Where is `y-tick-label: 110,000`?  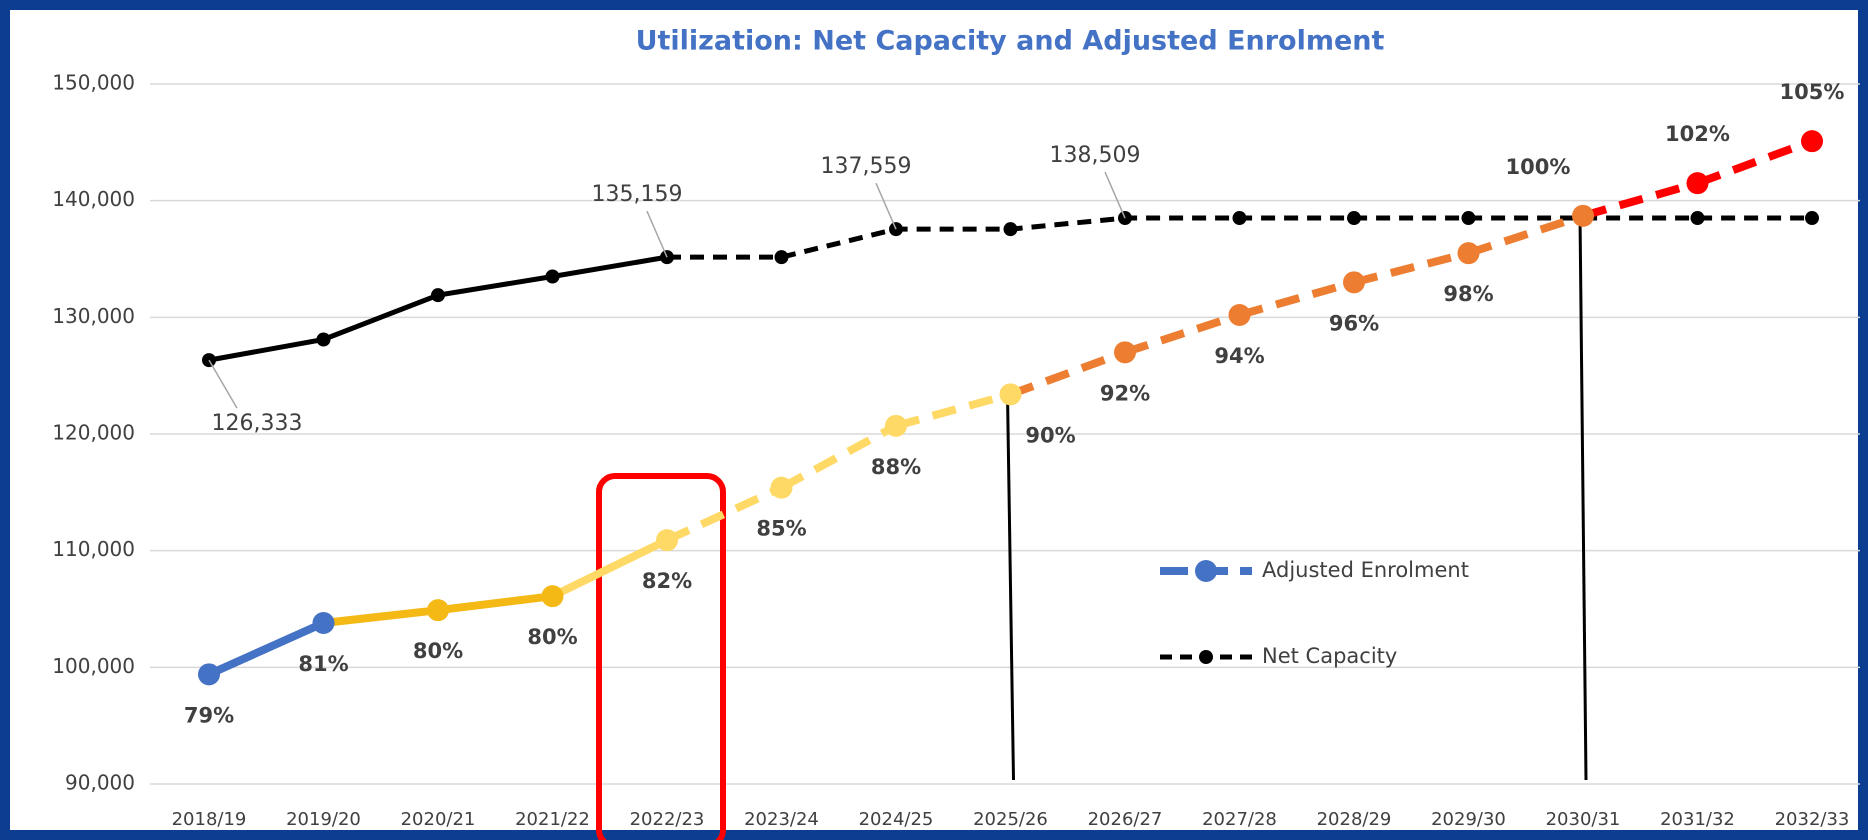 y-tick-label: 110,000 is located at coordinates (93, 549).